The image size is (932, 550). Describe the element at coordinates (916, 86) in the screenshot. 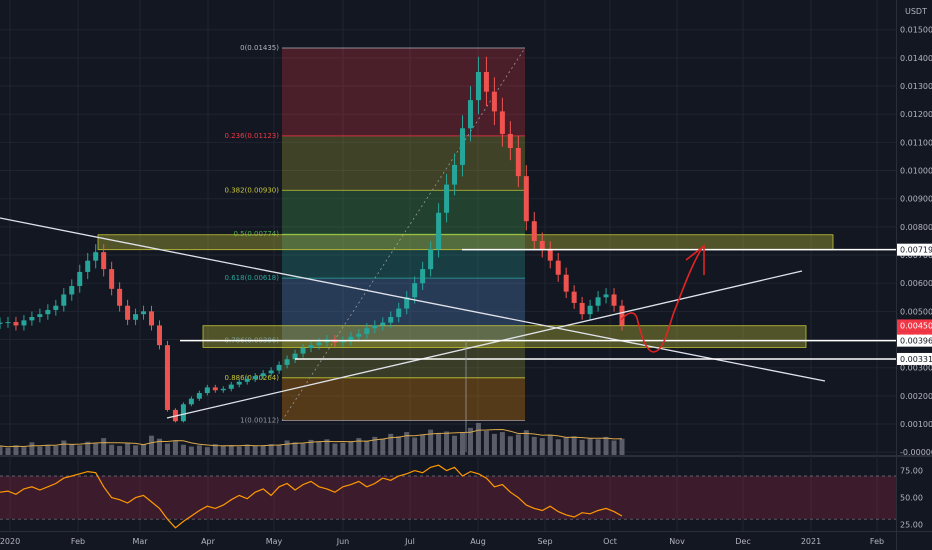

I see `y-tick-label: 0.01300` at that location.